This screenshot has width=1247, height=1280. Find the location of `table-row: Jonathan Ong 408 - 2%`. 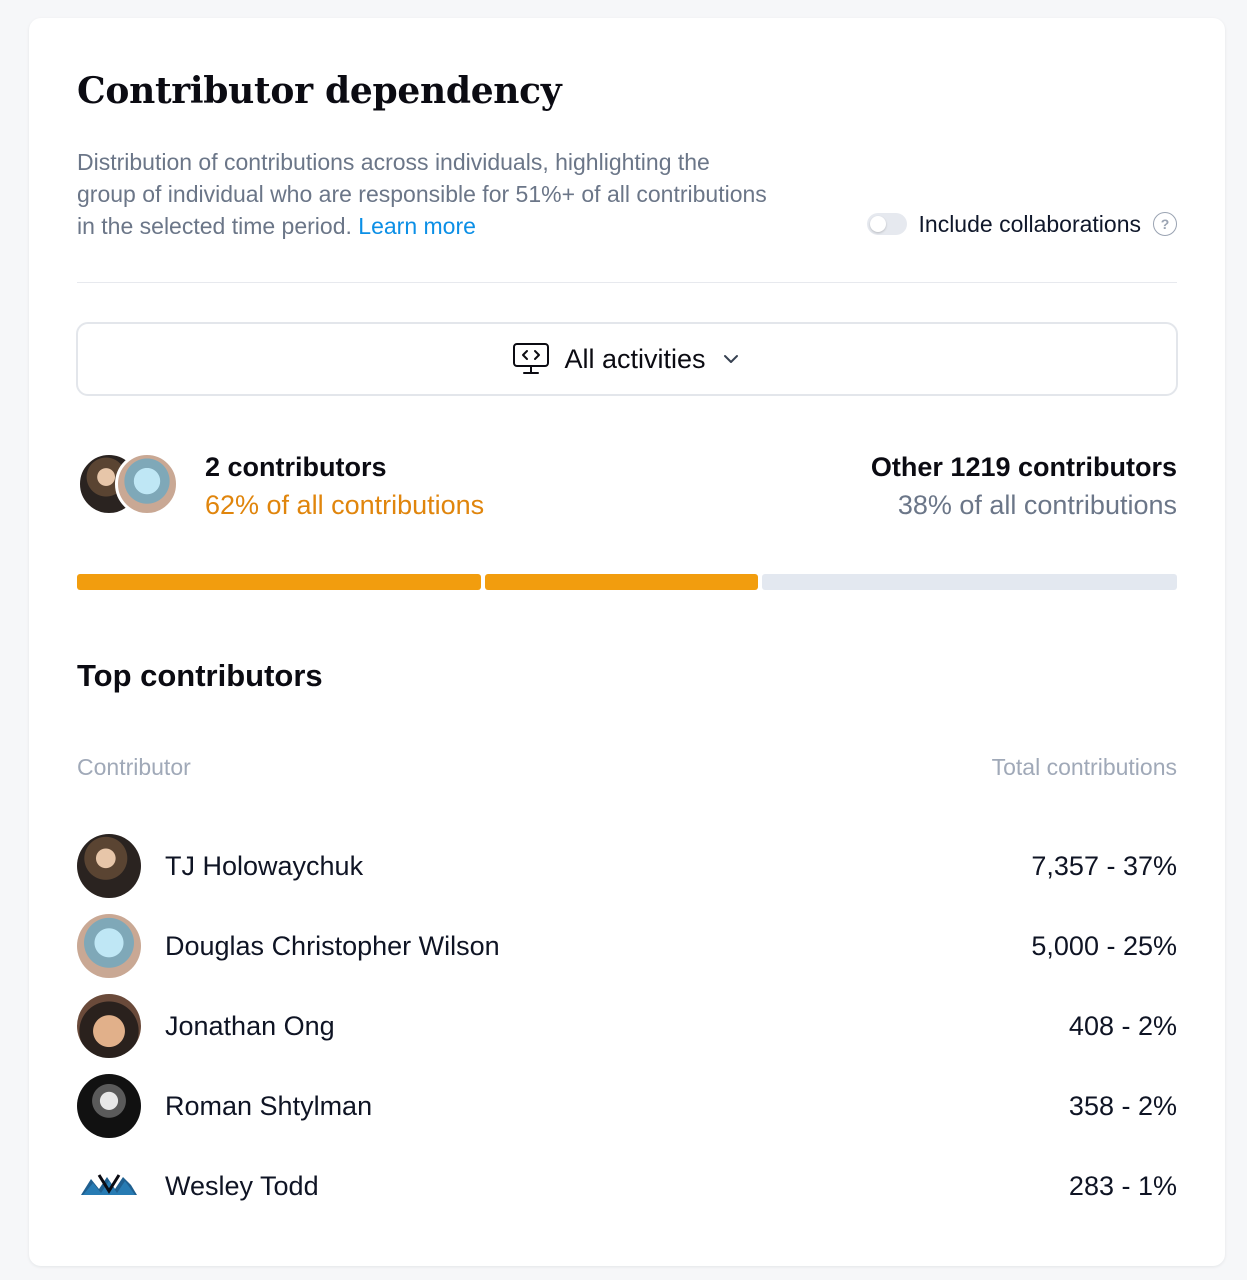

table-row: Jonathan Ong 408 - 2% is located at coordinates (627, 1026).